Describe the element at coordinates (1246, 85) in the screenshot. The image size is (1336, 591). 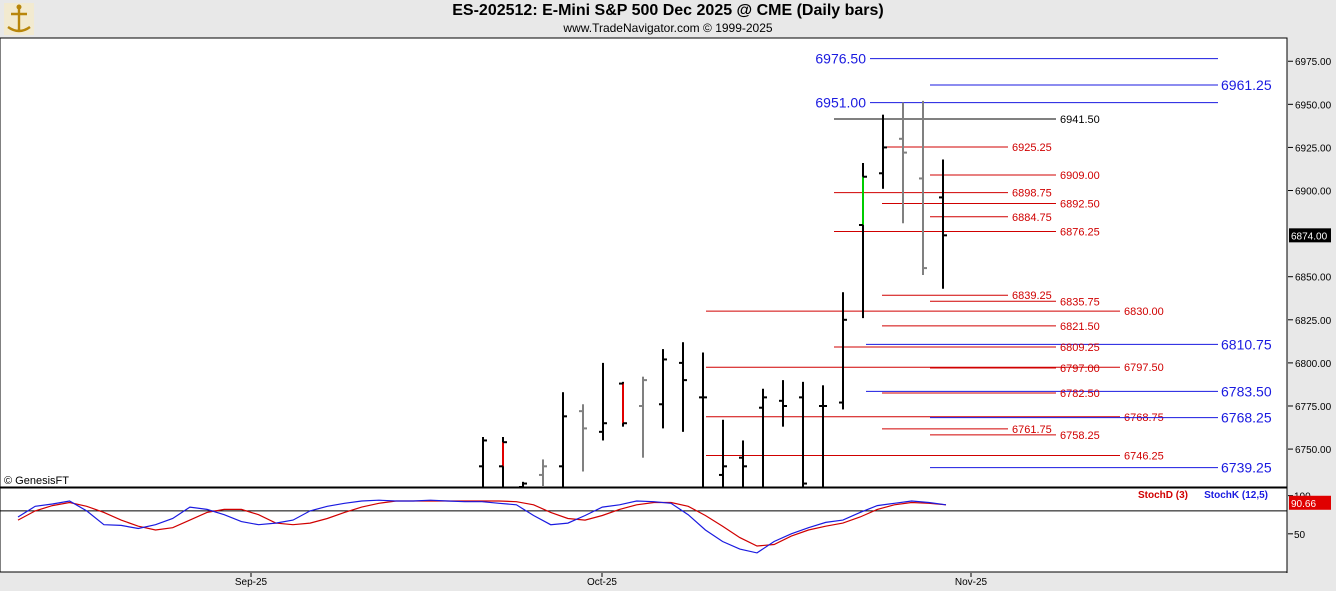
I see `price-level-label: 6961.25` at that location.